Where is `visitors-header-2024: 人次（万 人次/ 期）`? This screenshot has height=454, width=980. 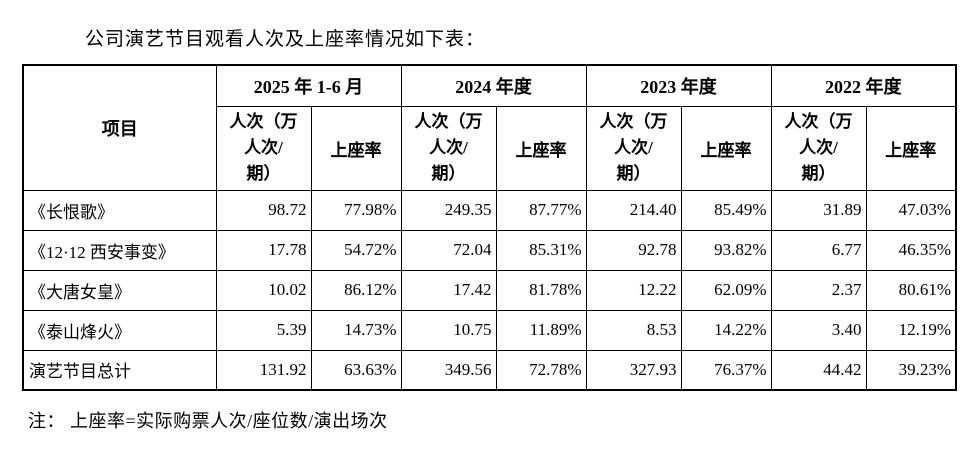 visitors-header-2024: 人次（万 人次/ 期） is located at coordinates (448, 148).